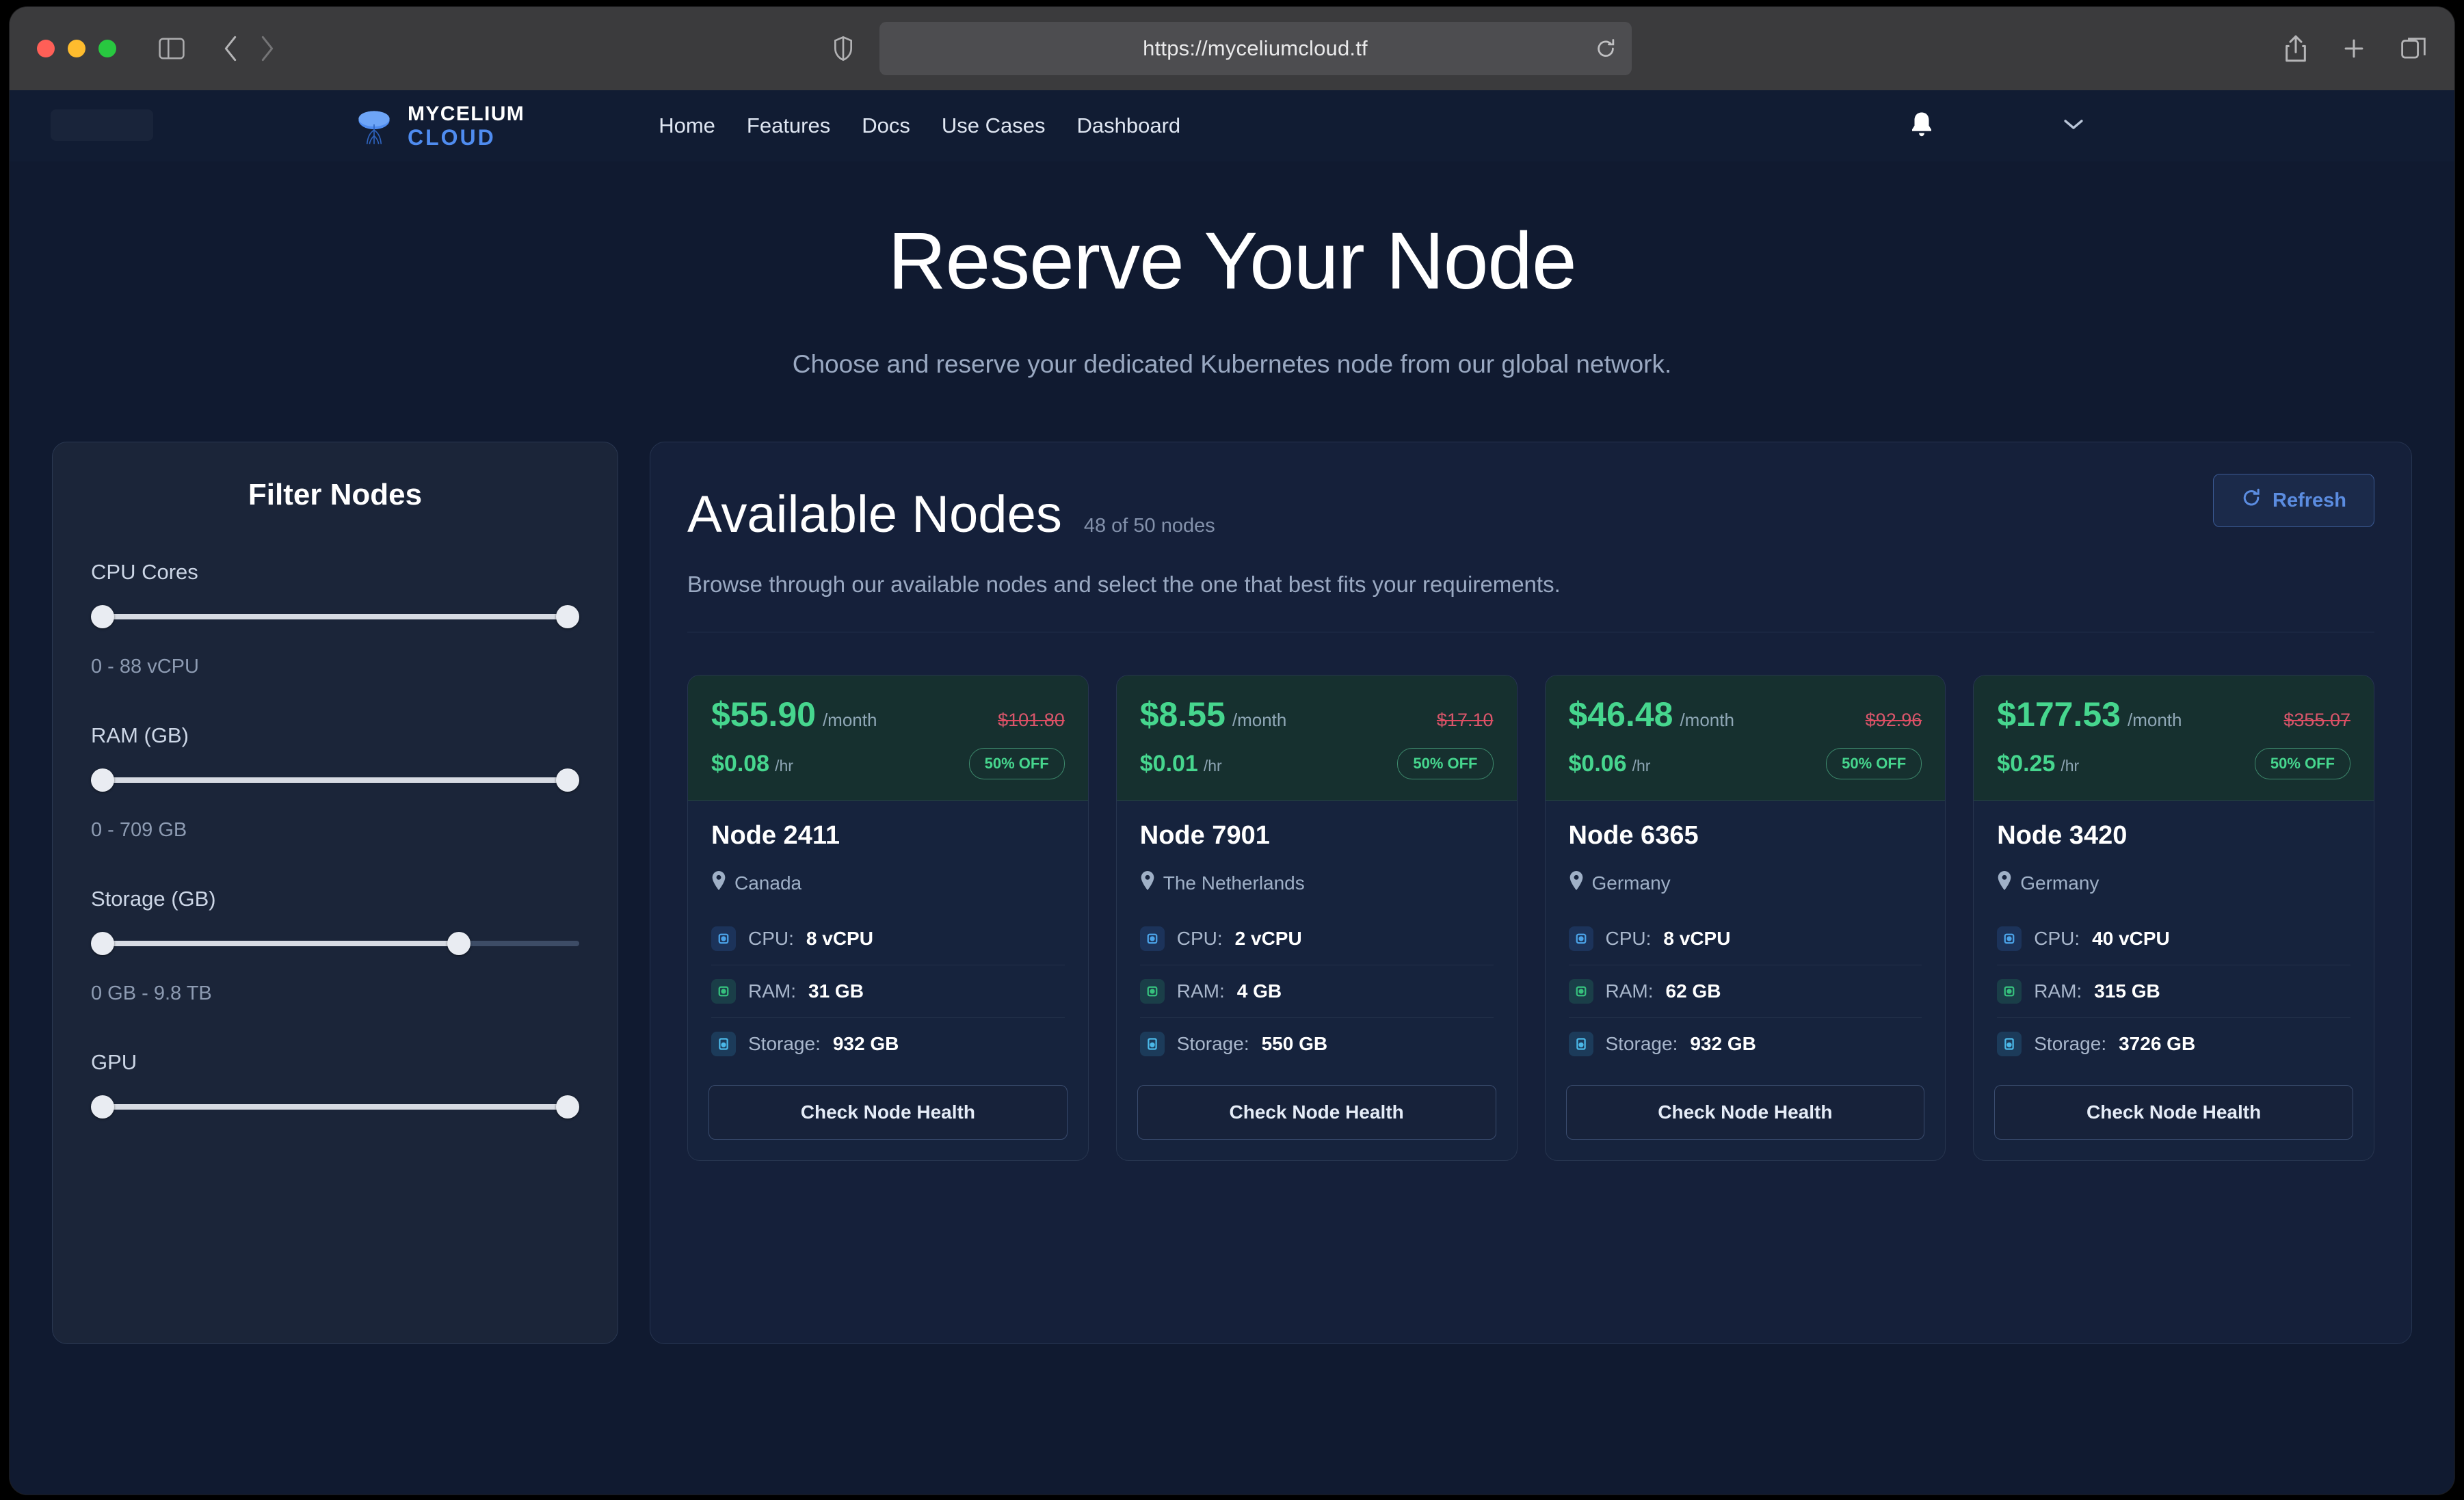 The height and width of the screenshot is (1500, 2464). I want to click on filter-group-cpu-cores: CPU Cores 0 - 88 vCPU, so click(335, 619).